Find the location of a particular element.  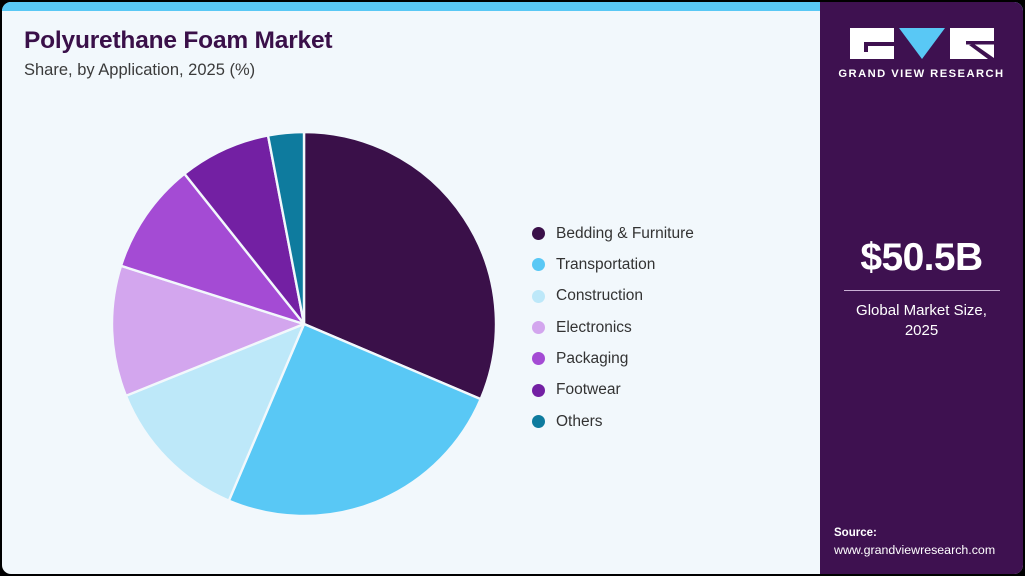

legend-item: Bedding & Furniture is located at coordinates (672, 233).